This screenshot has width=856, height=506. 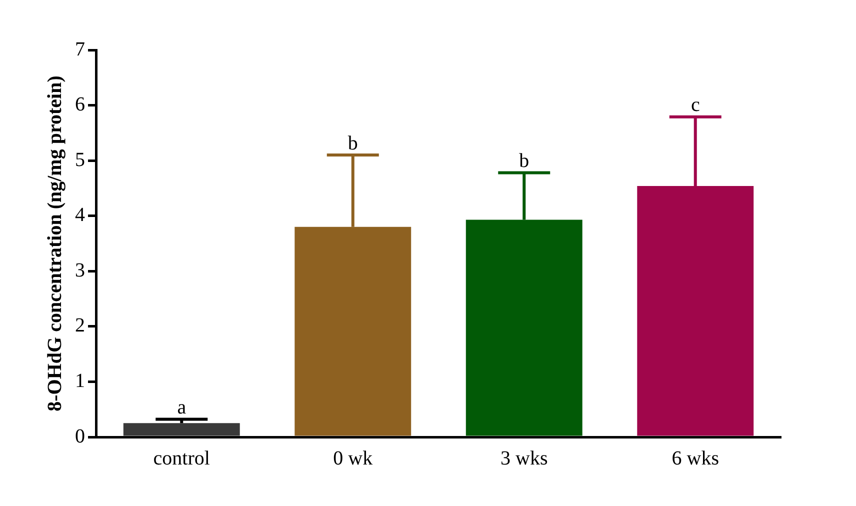 I want to click on x-tick-label: control, so click(x=181, y=458).